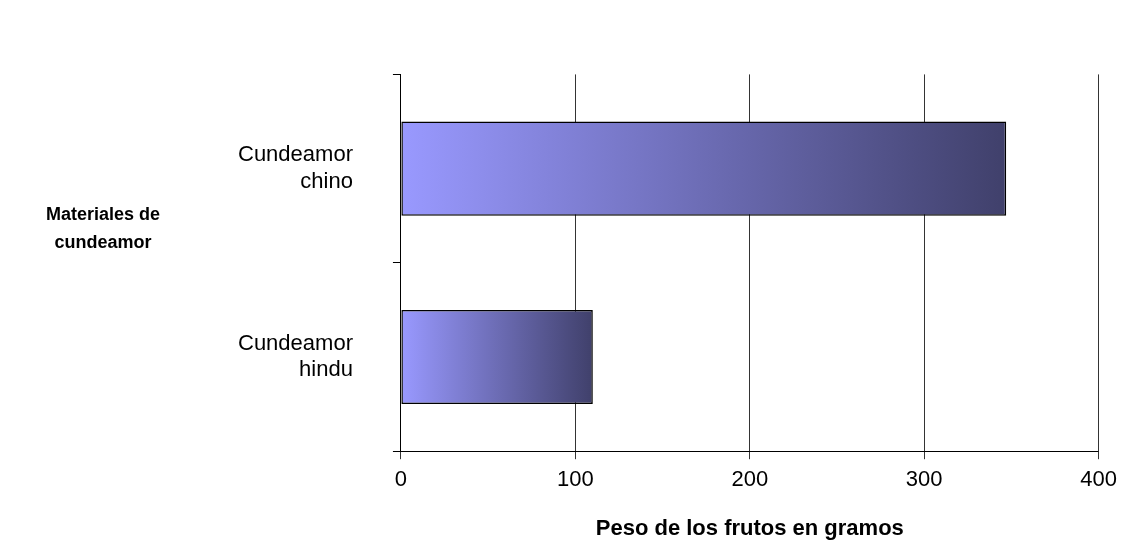 The width and height of the screenshot is (1133, 554). Describe the element at coordinates (749, 527) in the screenshot. I see `x-axis-title: Peso de los frutos en gramos` at that location.